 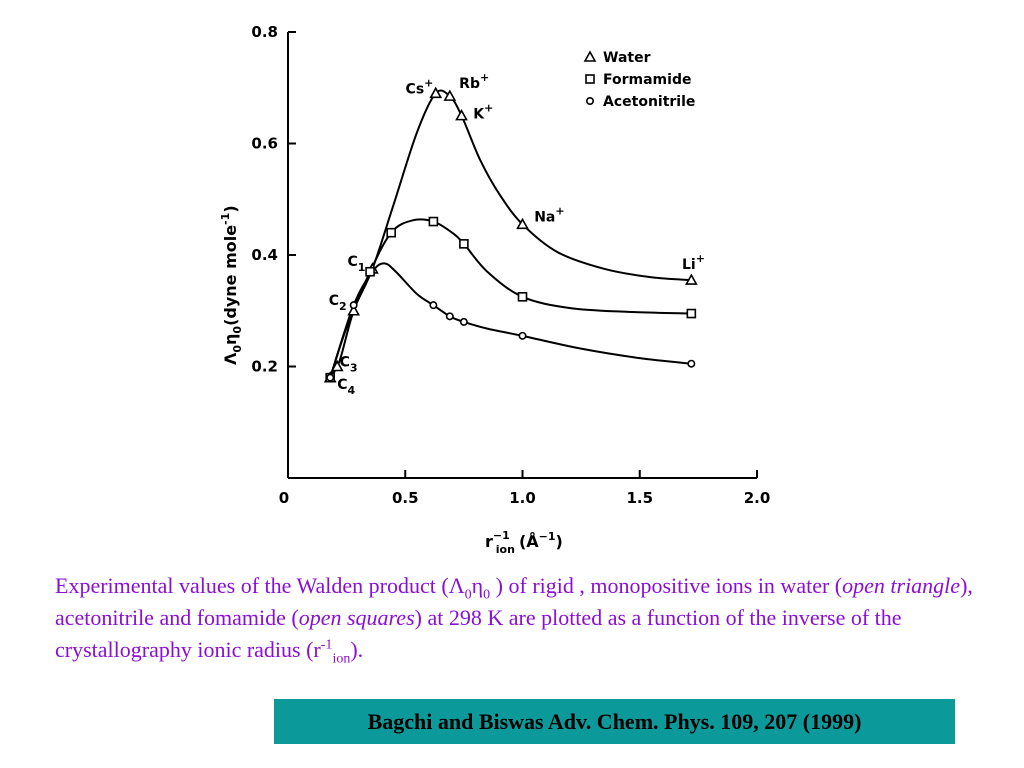 What do you see at coordinates (549, 215) in the screenshot?
I see `point-label: Na+` at bounding box center [549, 215].